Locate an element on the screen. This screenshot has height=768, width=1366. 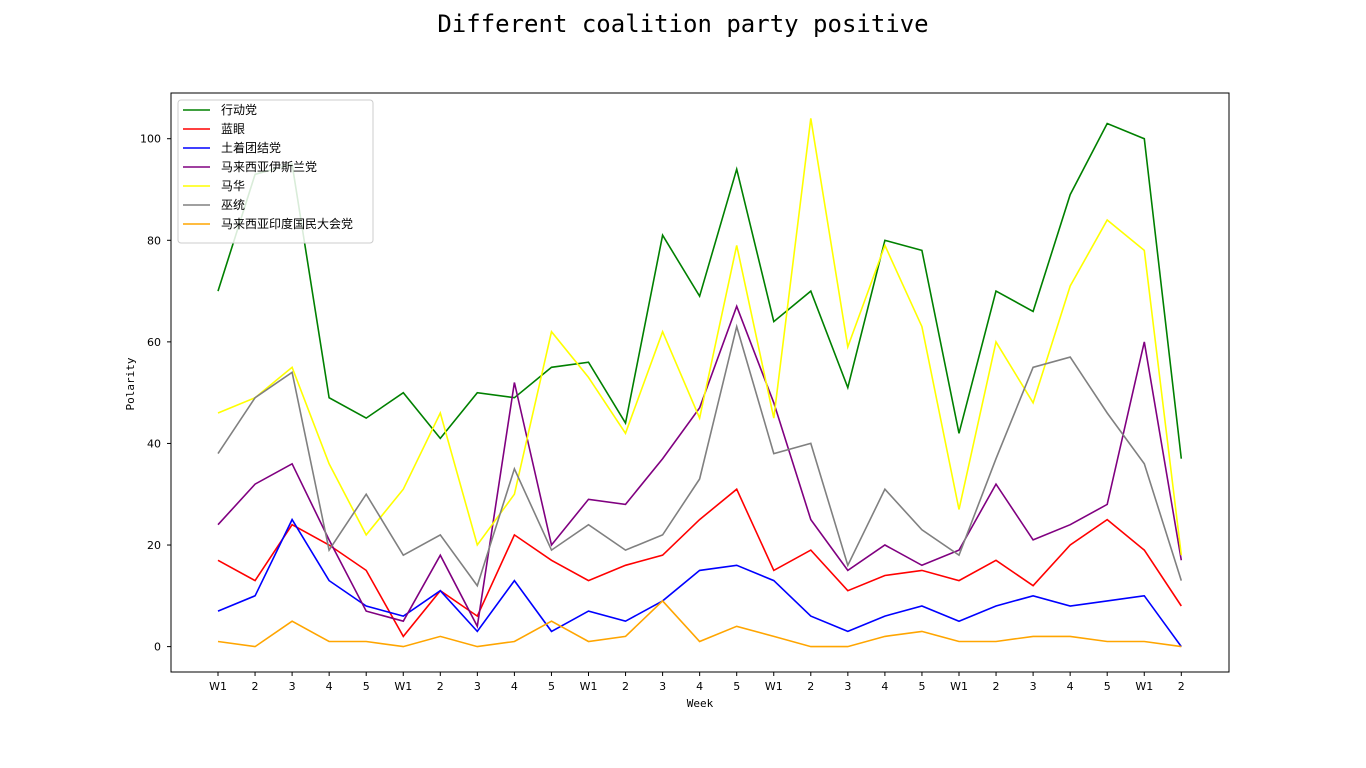
x-axis: W1 2 3 4 5 W1 2 3 4 5 W1 2 3 4 5 W1 2 3 4 5 W1 2 3 4 5 W1 2 is located at coordinates (697, 682).